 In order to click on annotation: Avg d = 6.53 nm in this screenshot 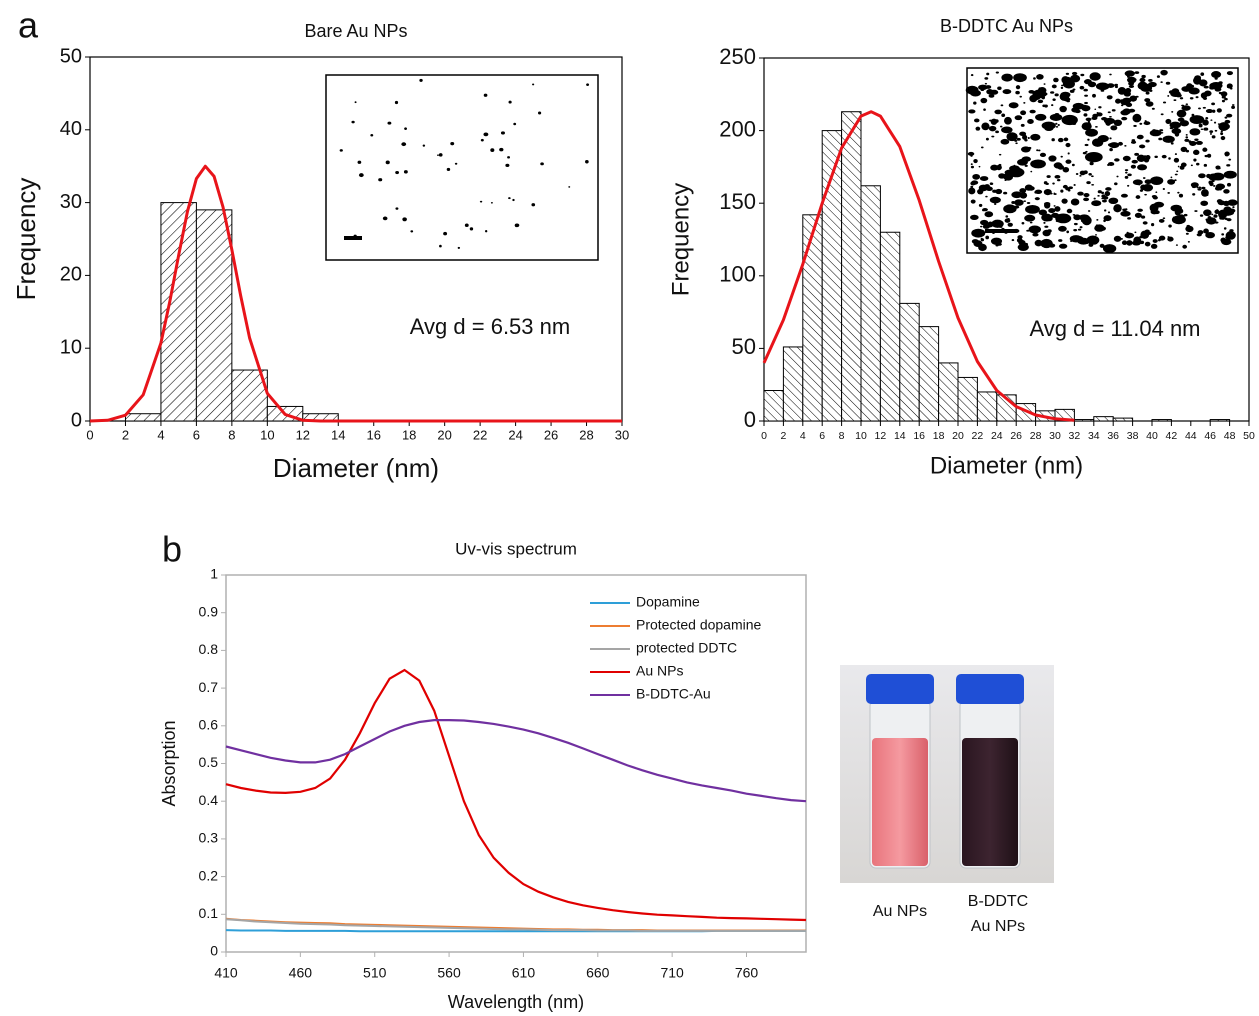, I will do `click(490, 326)`.